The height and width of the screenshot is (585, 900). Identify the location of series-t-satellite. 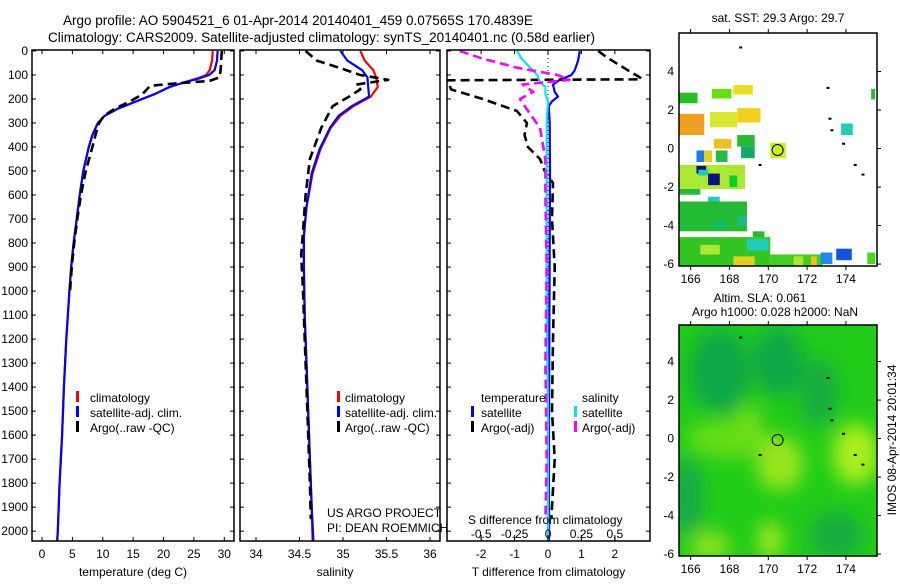
(564, 295).